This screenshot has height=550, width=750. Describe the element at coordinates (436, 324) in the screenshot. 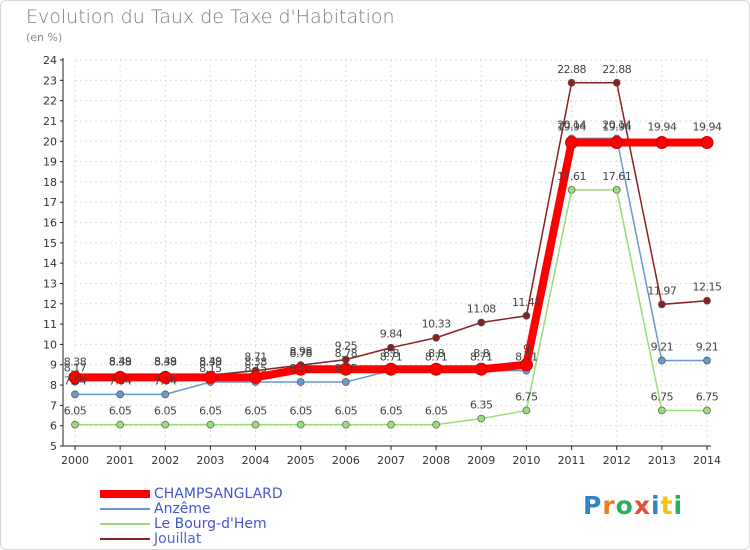

I see `data-label: 10.33` at that location.